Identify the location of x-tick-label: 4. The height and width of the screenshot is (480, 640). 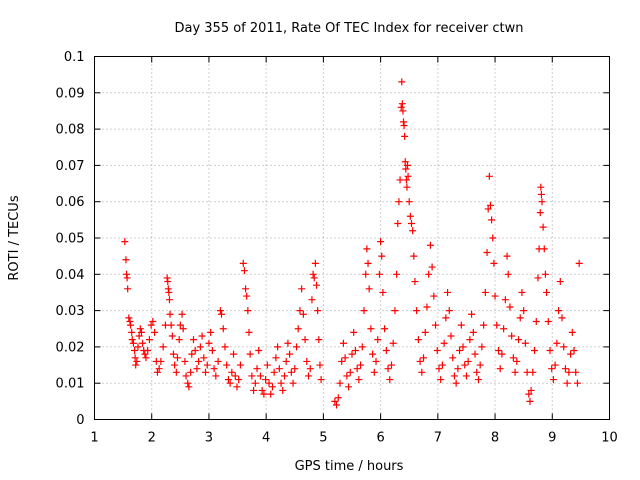
(266, 438).